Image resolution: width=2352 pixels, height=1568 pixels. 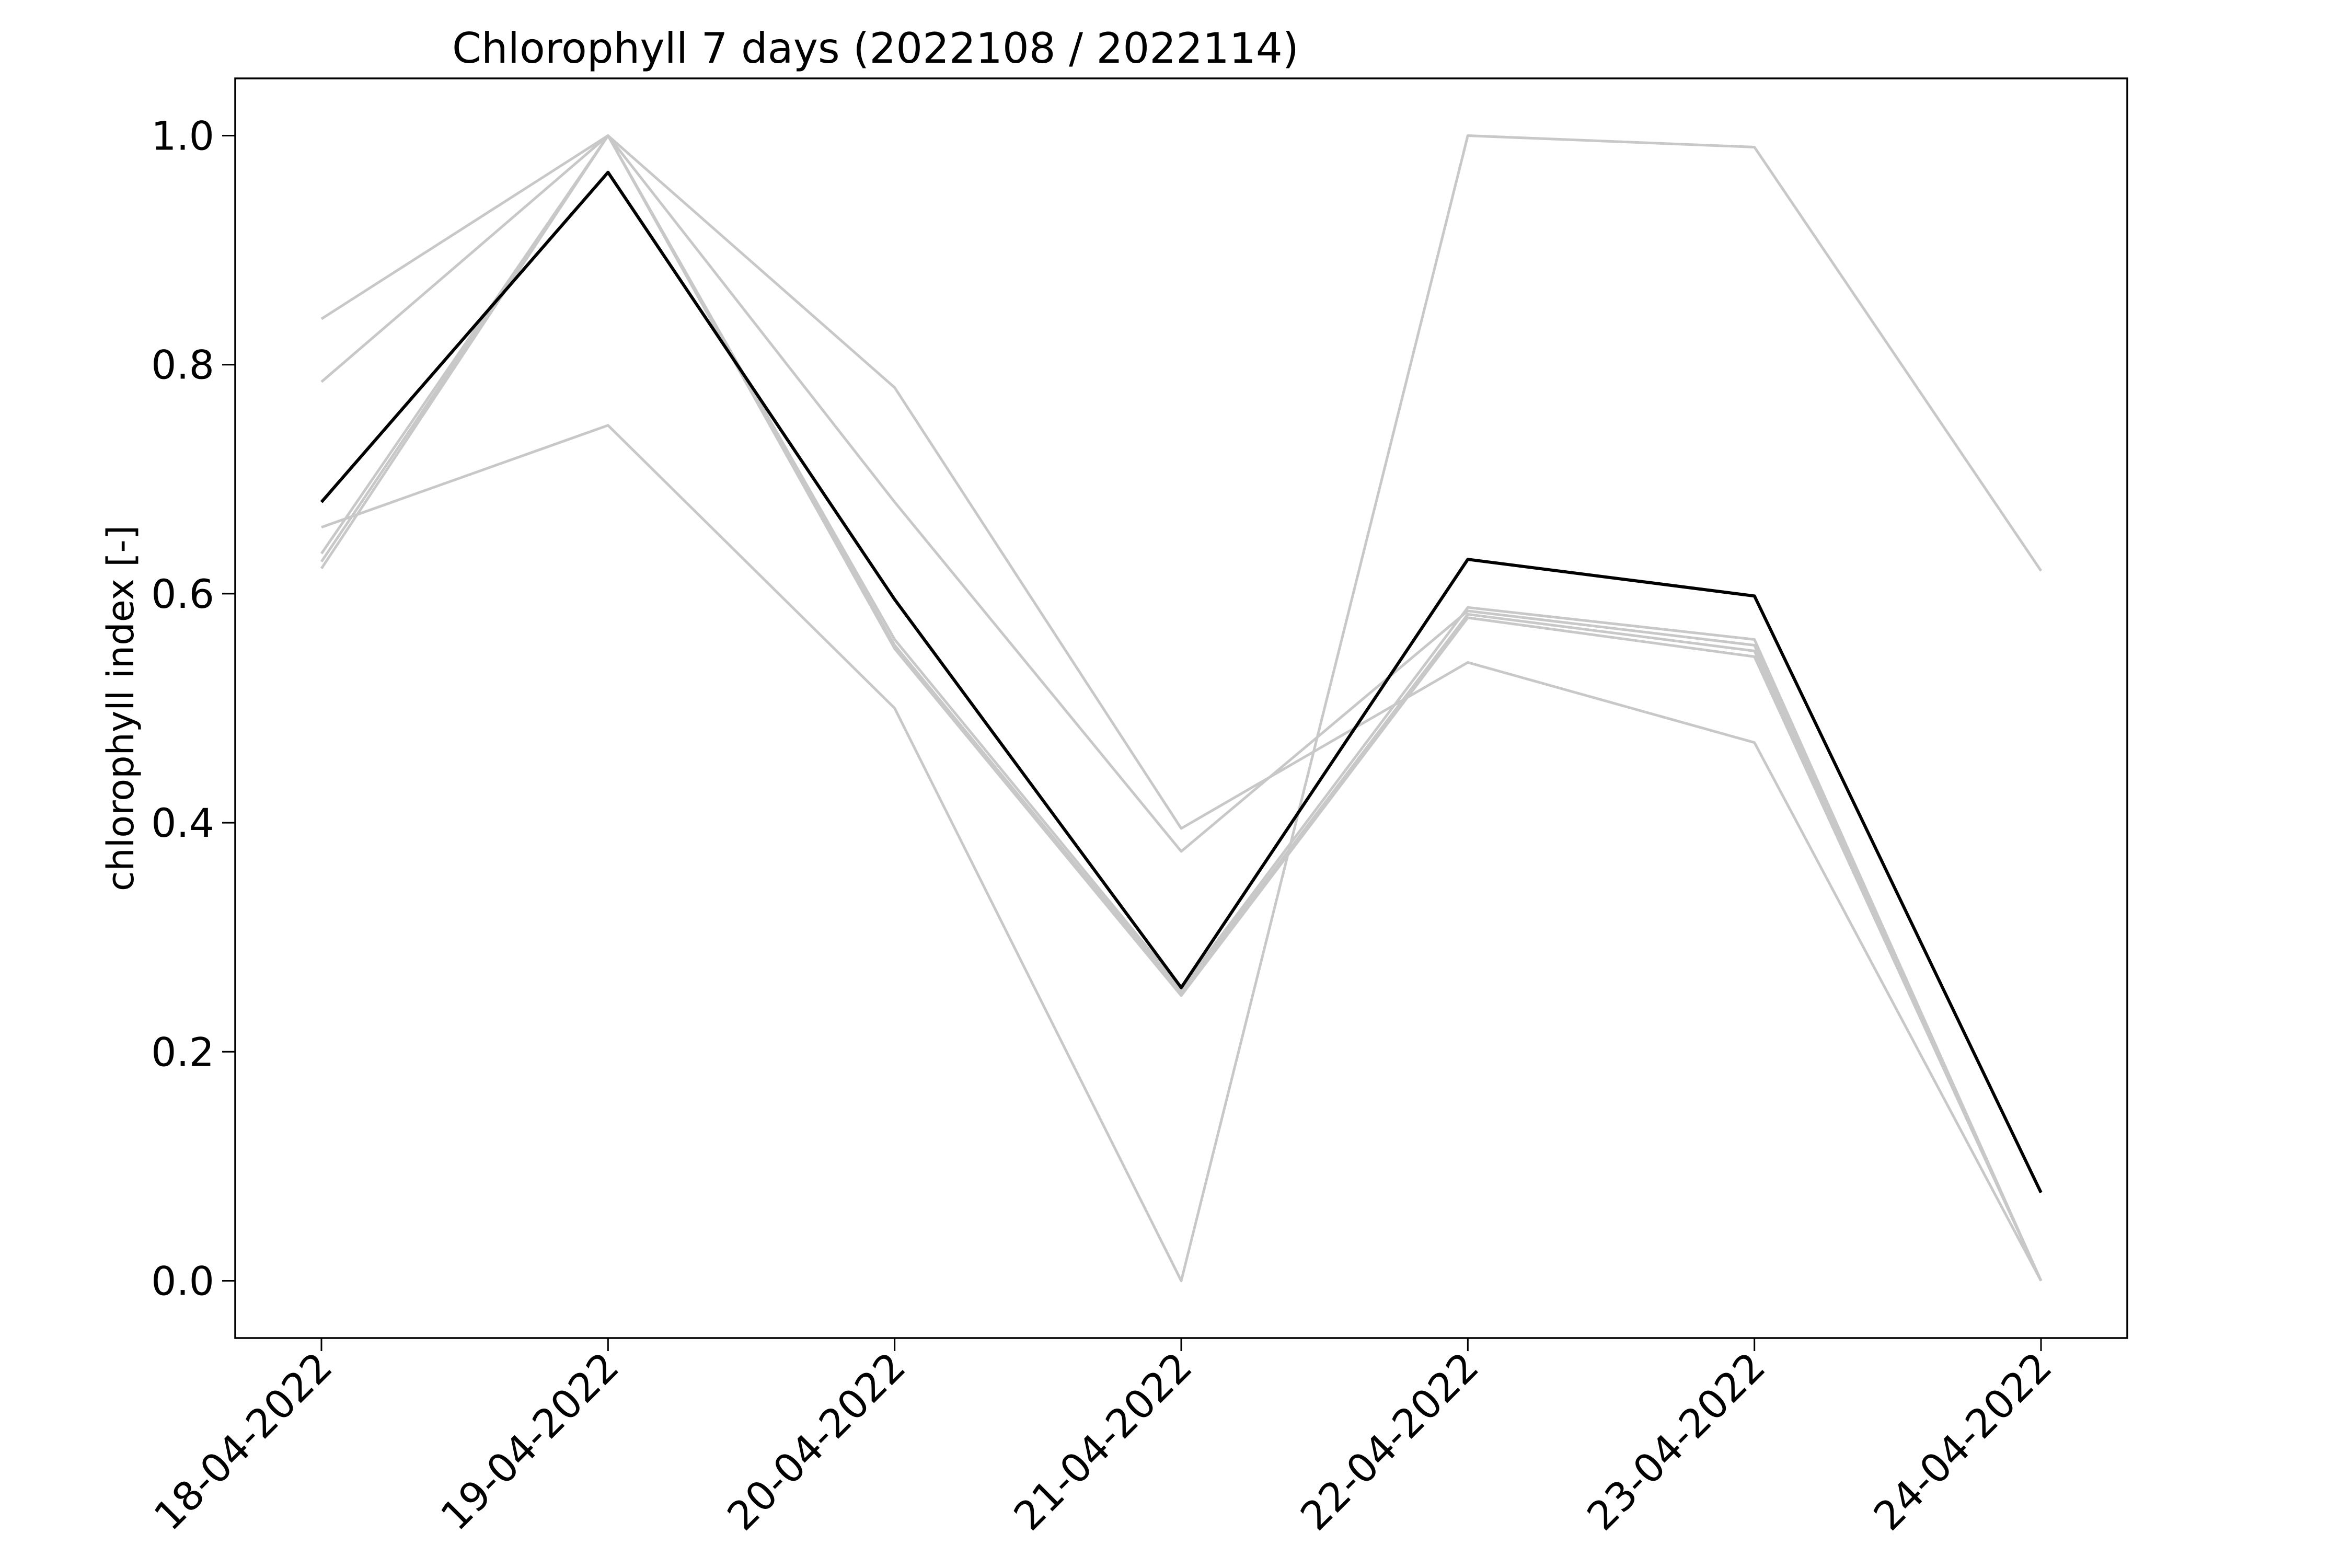 What do you see at coordinates (1390, 1441) in the screenshot?
I see `x-tick-label-5: 22-04-2022` at bounding box center [1390, 1441].